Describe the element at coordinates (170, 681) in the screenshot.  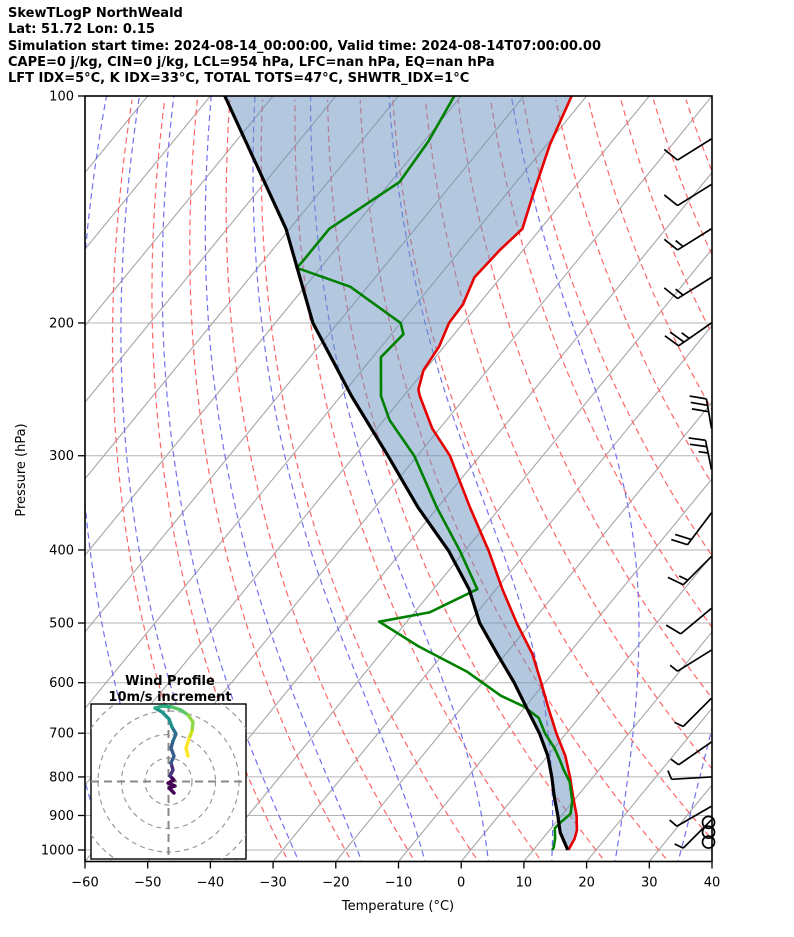
I see `inset-title-line-1: Wind Profile` at that location.